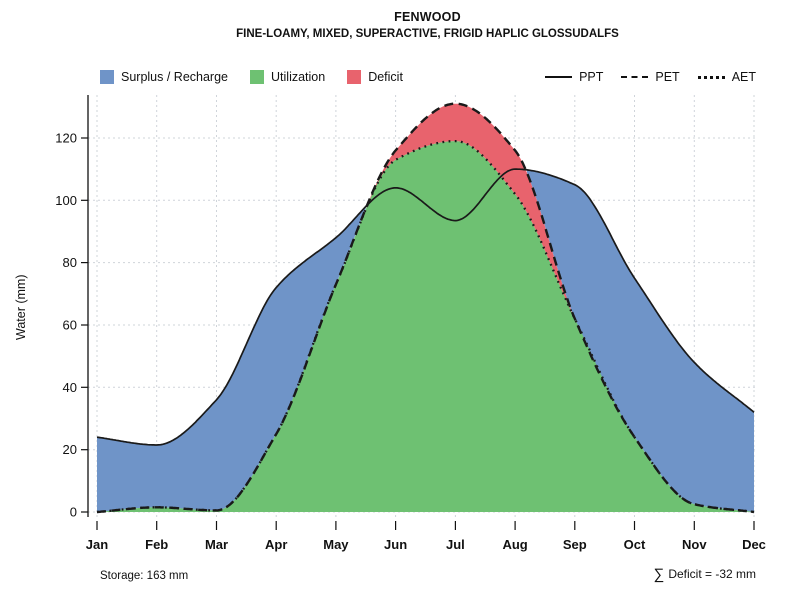 The image size is (800, 600). I want to click on y-tick-label: 80, so click(70, 262).